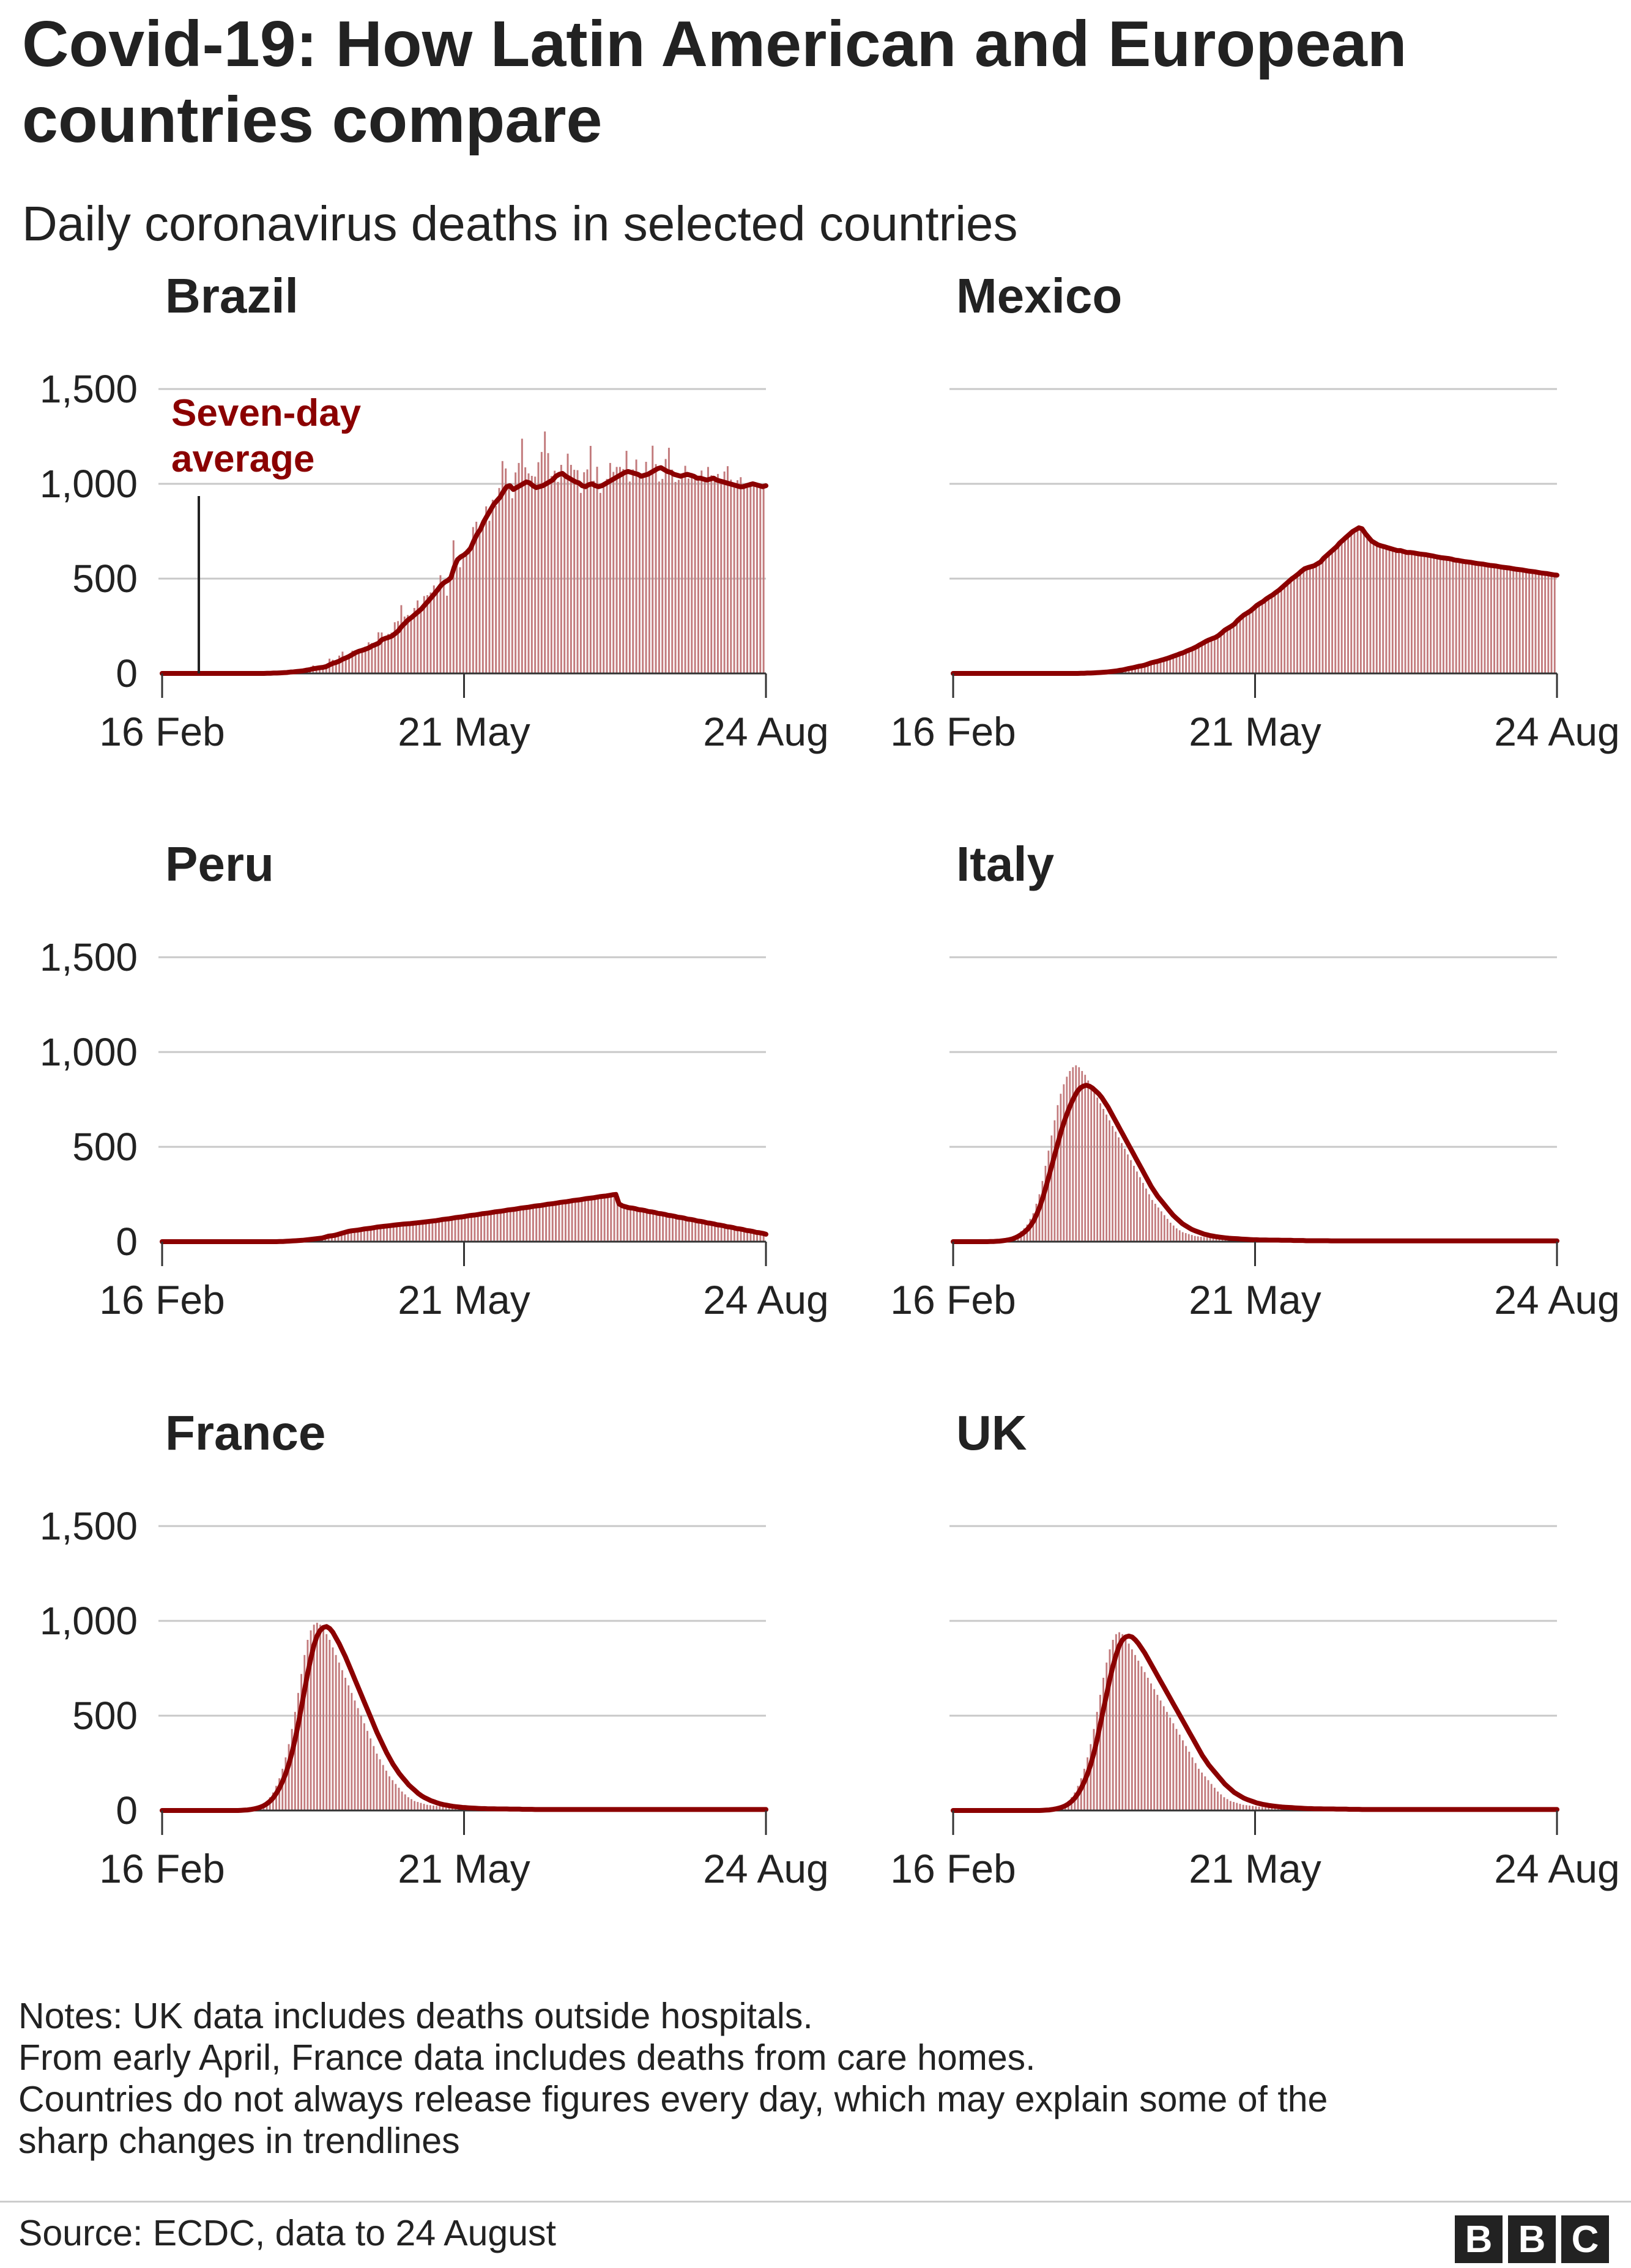 The image size is (1631, 2268). Describe the element at coordinates (1039, 296) in the screenshot. I see `chart-title-mexico: Mexico` at that location.